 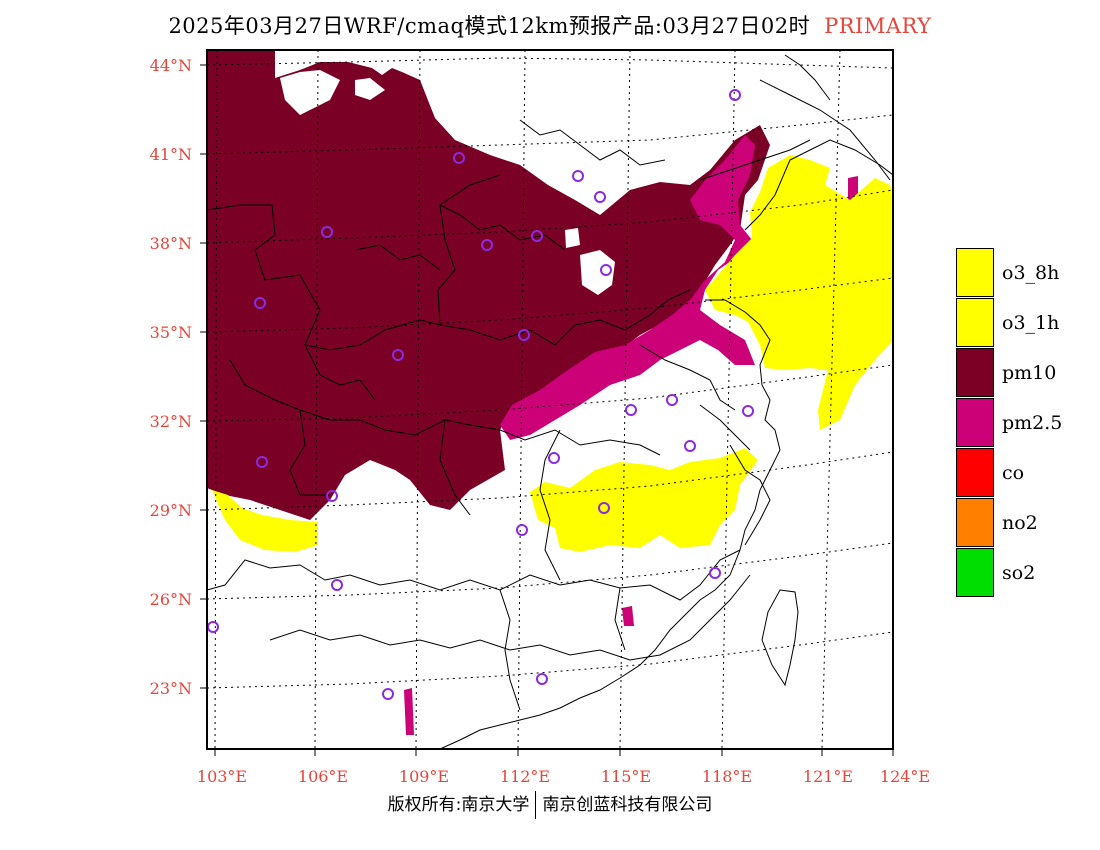 What do you see at coordinates (1031, 323) in the screenshot?
I see `legend-label-o3-1h: o3_1h` at bounding box center [1031, 323].